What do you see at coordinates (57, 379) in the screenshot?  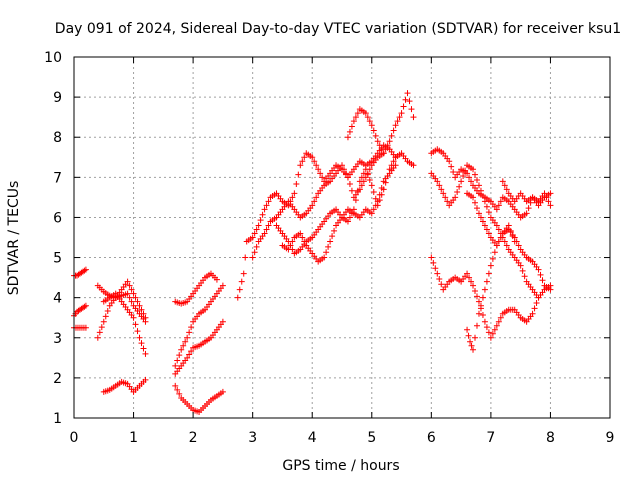 I see `y-tick-label: 2` at bounding box center [57, 379].